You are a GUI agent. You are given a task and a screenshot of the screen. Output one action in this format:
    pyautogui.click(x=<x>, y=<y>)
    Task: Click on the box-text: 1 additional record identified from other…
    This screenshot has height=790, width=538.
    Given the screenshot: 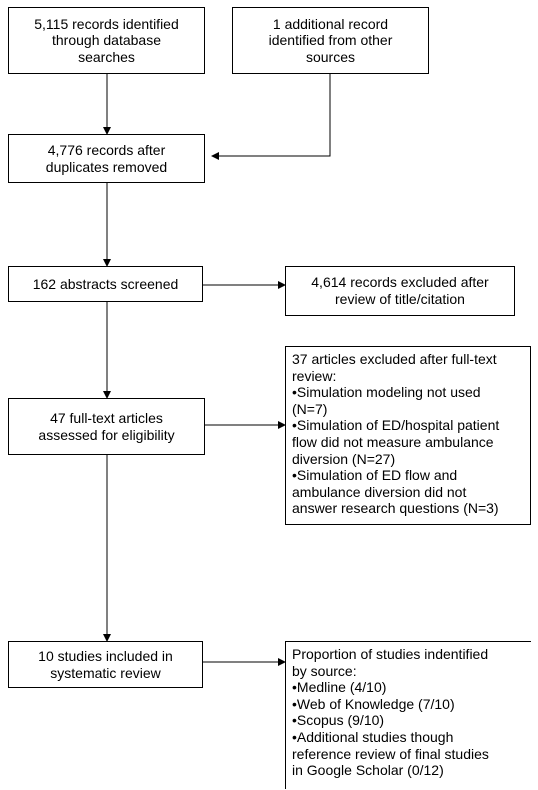 What is the action you would take?
    pyautogui.click(x=331, y=41)
    